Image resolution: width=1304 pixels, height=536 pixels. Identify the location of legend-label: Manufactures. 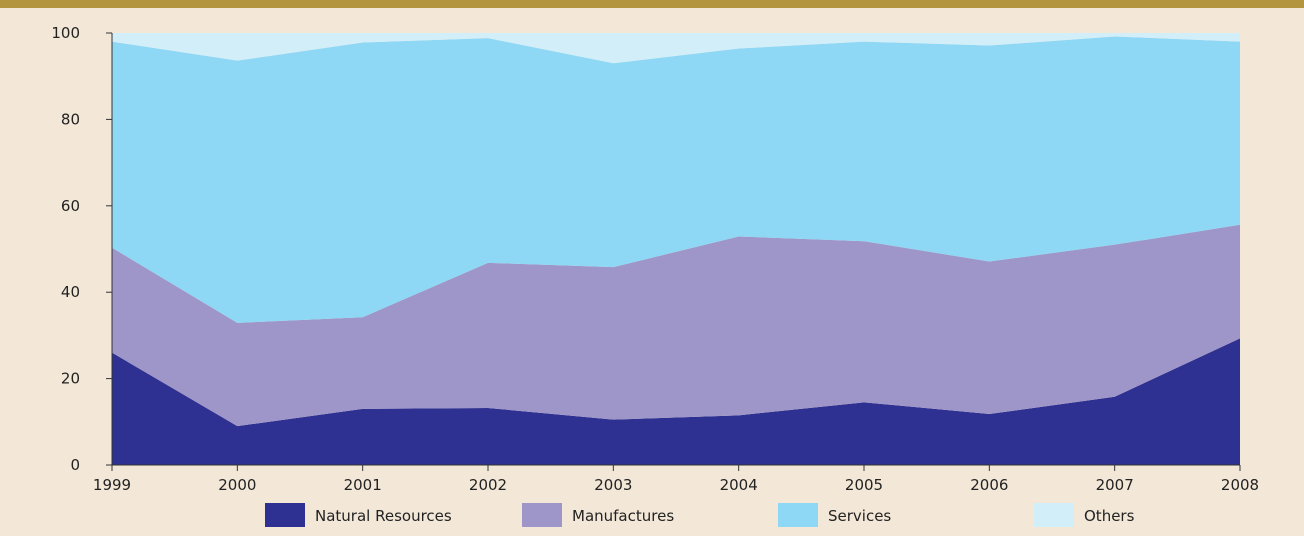
(623, 516).